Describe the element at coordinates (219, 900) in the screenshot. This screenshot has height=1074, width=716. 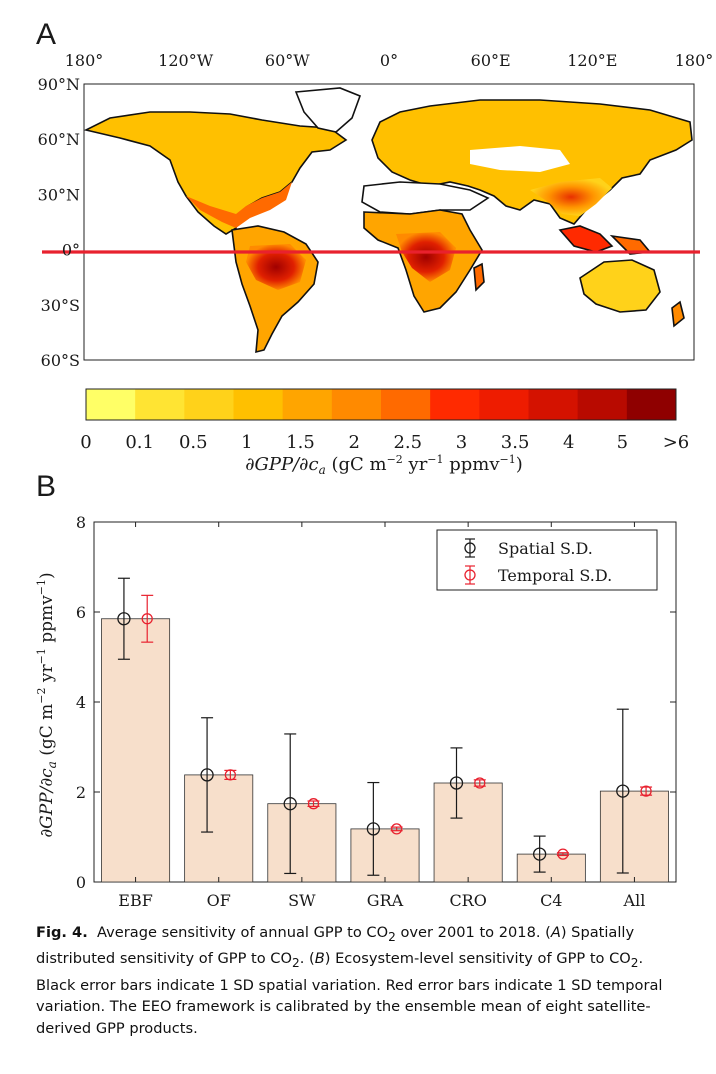
I see `x-tick-label: OF` at that location.